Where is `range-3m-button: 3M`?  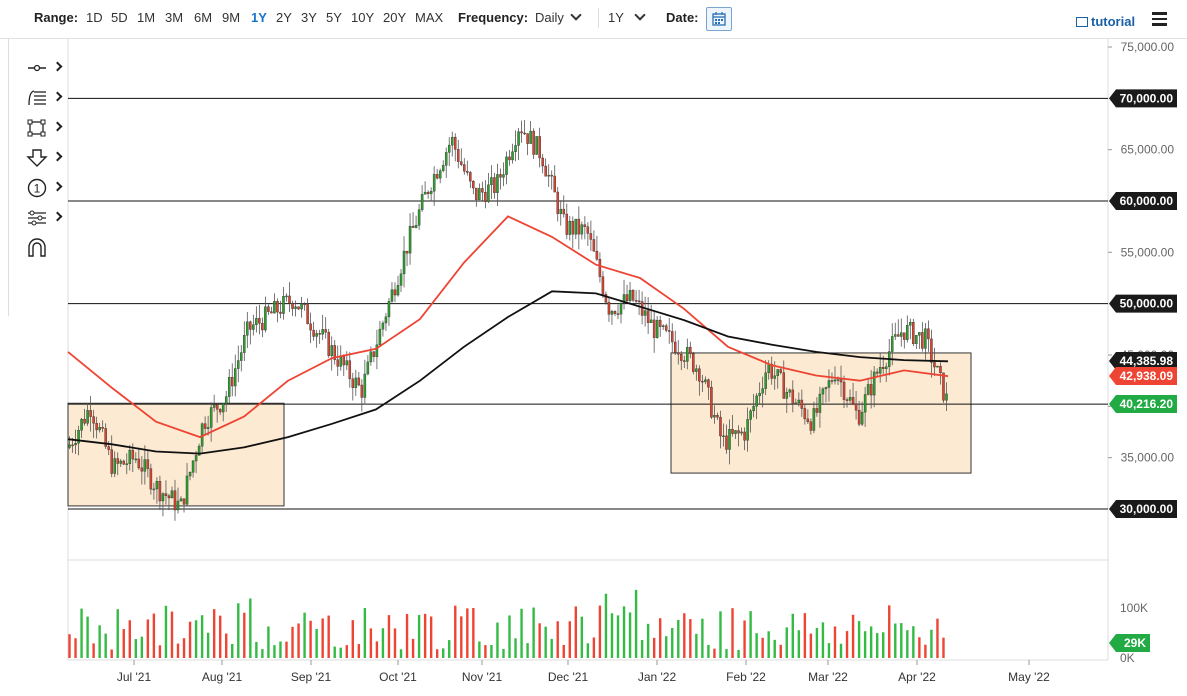
range-3m-button: 3M is located at coordinates (174, 17).